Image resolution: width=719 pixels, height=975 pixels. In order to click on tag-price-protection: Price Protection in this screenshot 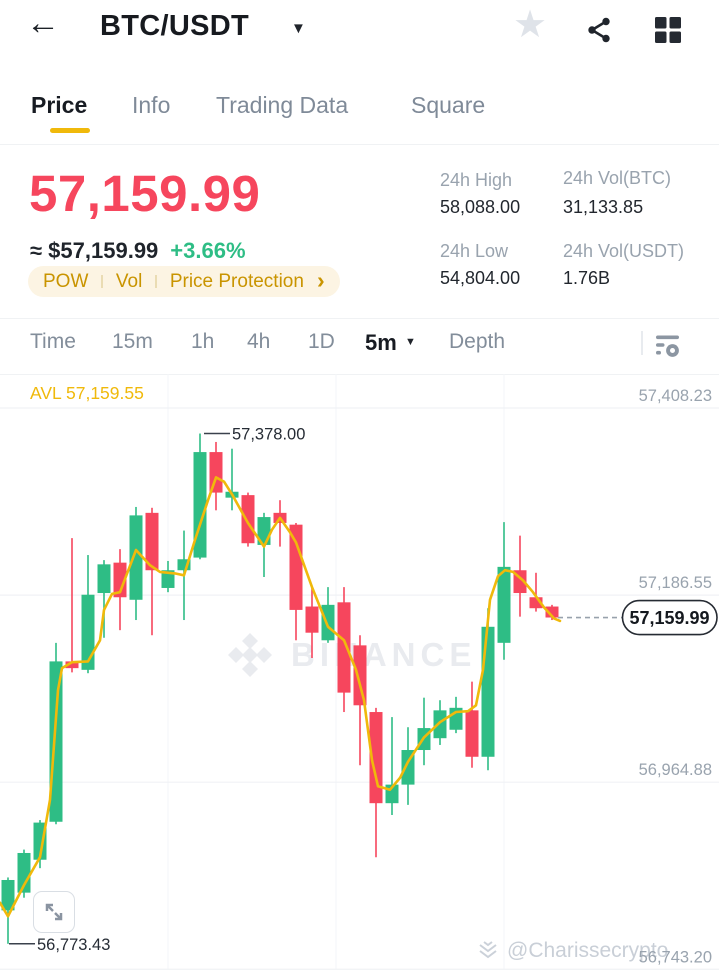, I will do `click(236, 281)`.